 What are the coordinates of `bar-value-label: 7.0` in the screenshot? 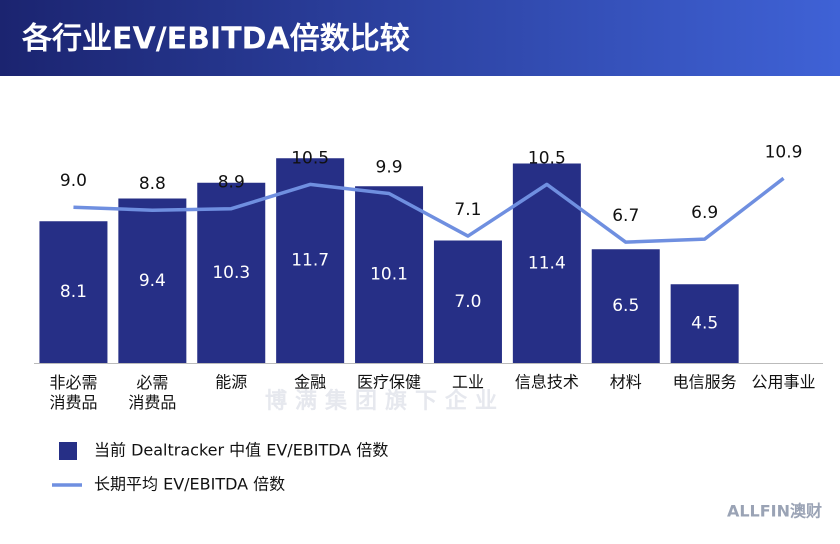 It's located at (467, 302).